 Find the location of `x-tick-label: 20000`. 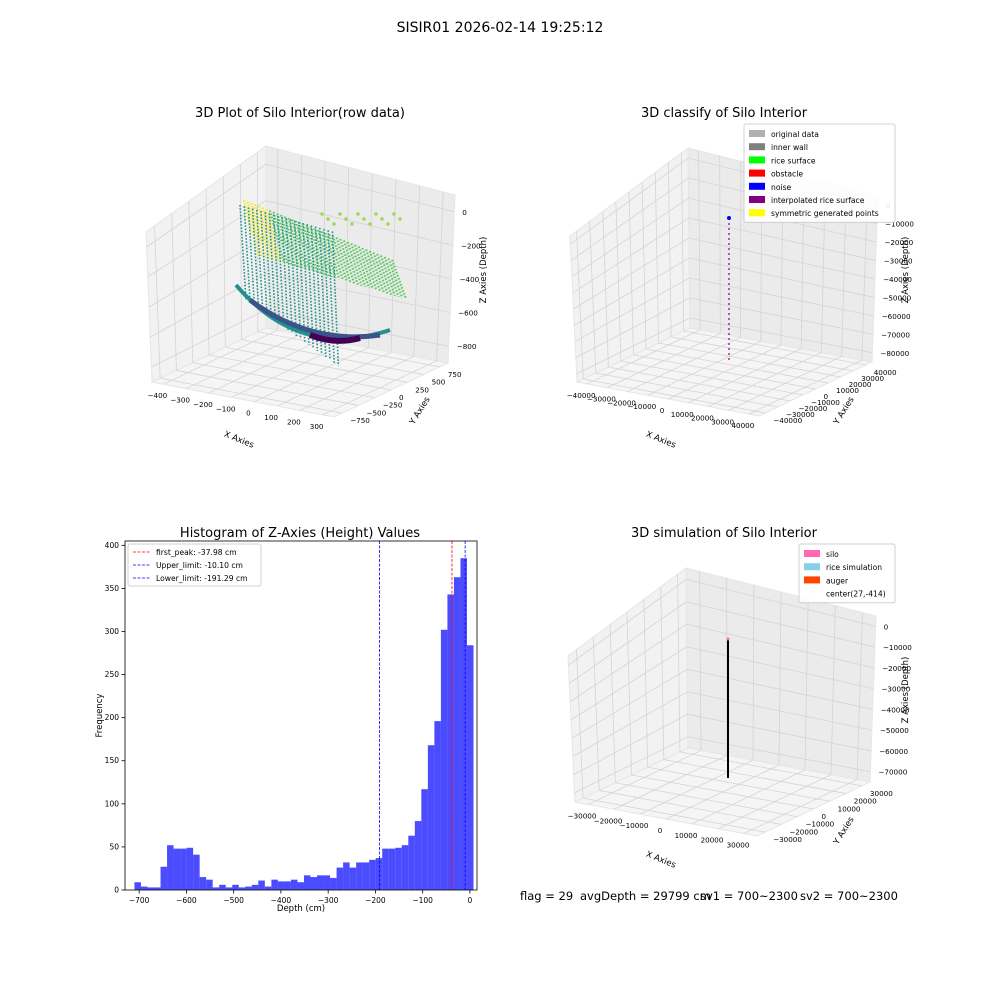

x-tick-label: 20000 is located at coordinates (702, 418).